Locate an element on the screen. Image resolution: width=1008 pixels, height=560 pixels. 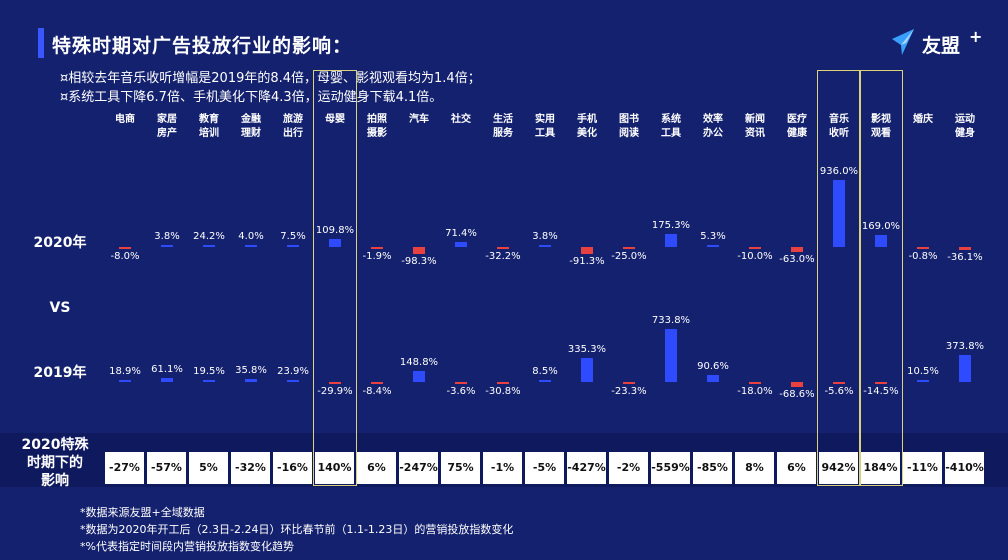
impact-value: -2% is located at coordinates (628, 468).